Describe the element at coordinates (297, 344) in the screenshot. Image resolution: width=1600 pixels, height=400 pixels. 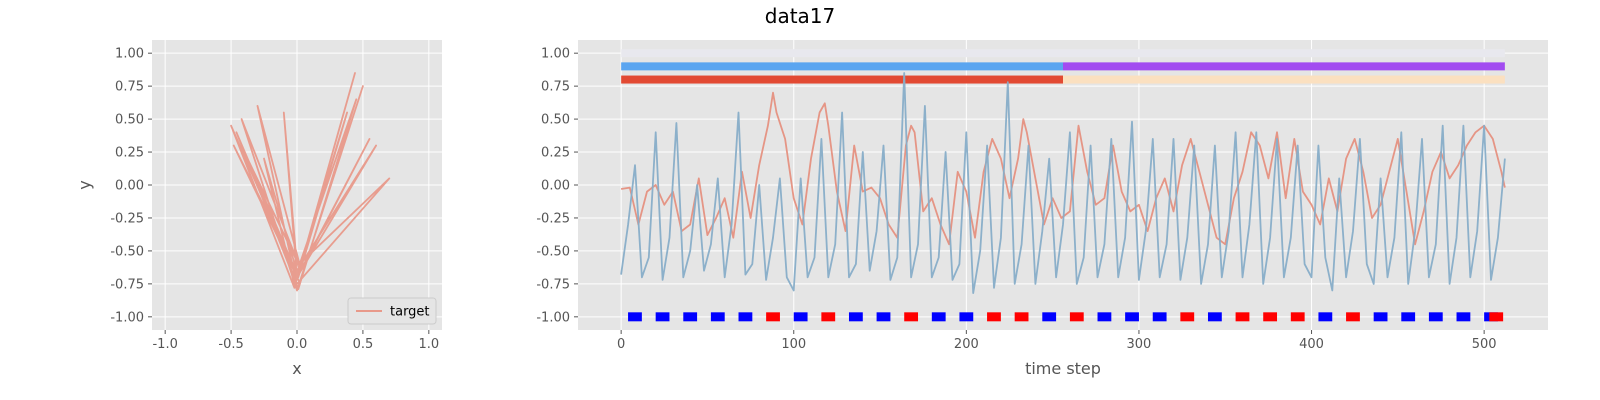
I see `x-tick-label: 0.0` at that location.